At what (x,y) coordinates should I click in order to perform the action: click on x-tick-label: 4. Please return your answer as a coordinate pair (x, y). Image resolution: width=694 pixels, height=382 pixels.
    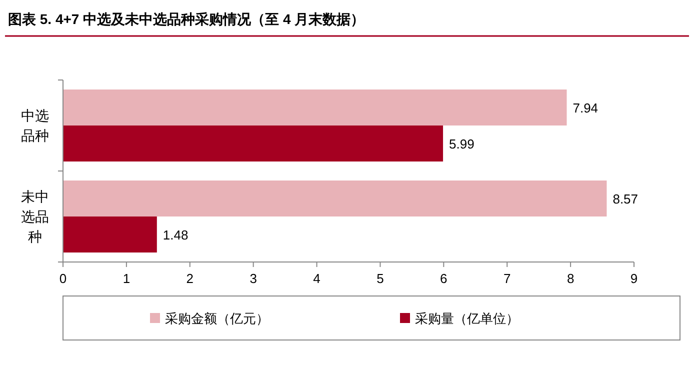
    Looking at the image, I should click on (316, 278).